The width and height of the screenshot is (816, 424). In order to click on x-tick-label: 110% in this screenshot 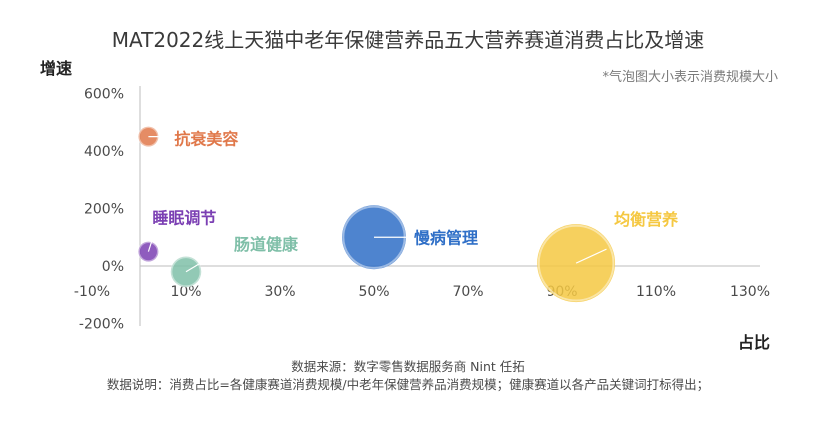, I will do `click(656, 292)`.